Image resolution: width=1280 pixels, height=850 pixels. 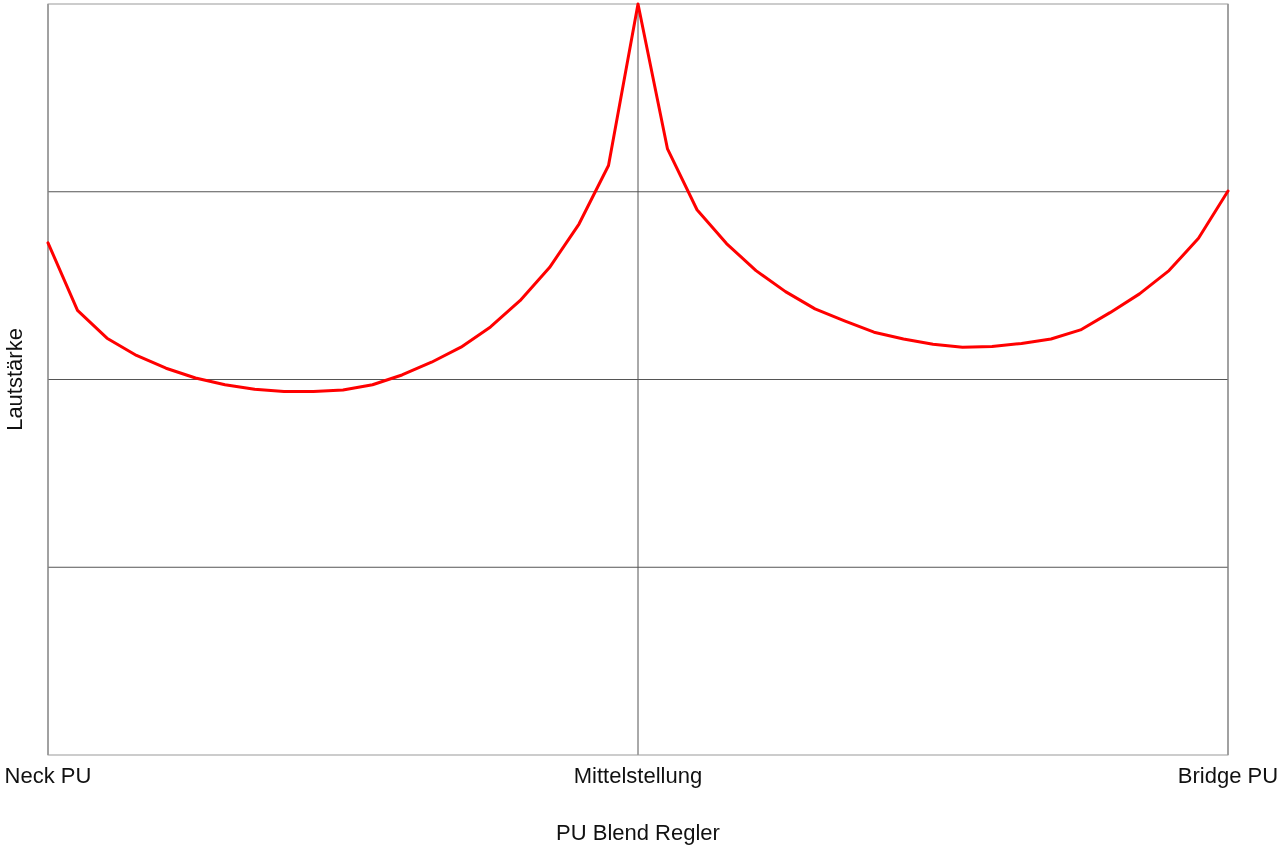 What do you see at coordinates (14, 379) in the screenshot?
I see `y-axis-title: Lautstärke` at bounding box center [14, 379].